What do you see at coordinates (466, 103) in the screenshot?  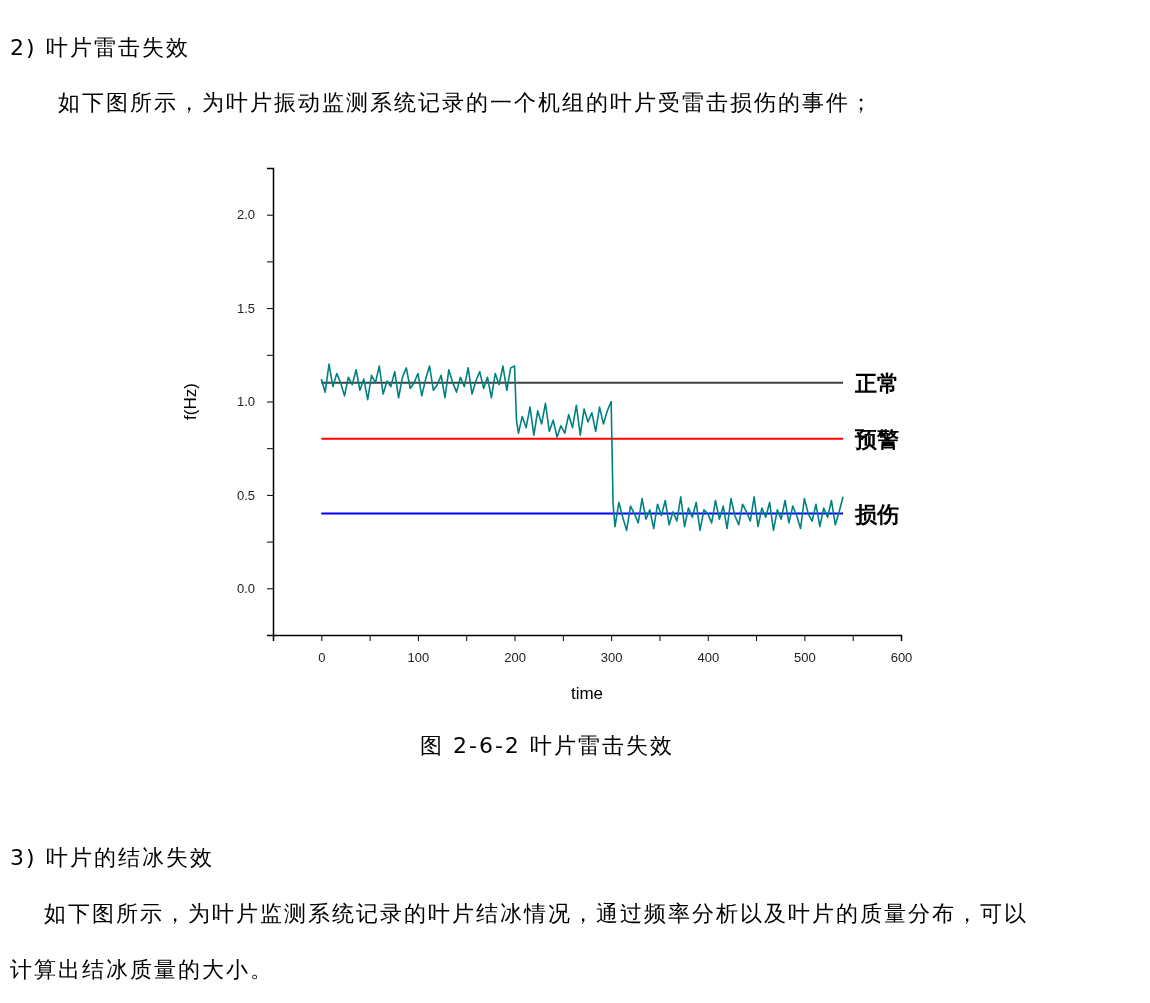 I see `text: 如下图所示，为叶片振动监测系统记录的一个机组的叶片受雷击损伤的事件；` at bounding box center [466, 103].